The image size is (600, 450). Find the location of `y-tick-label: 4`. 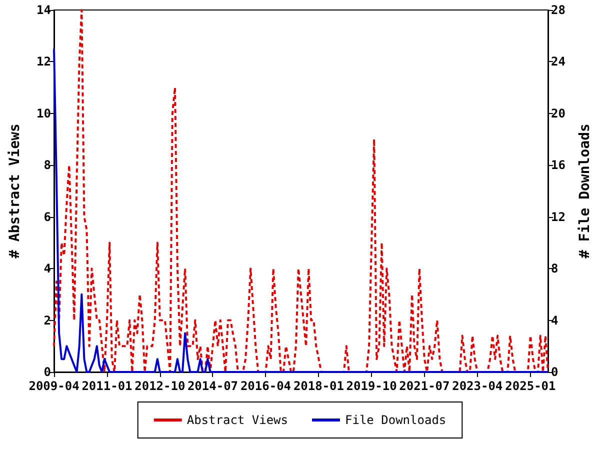

y-tick-label: 4 is located at coordinates (47, 269).